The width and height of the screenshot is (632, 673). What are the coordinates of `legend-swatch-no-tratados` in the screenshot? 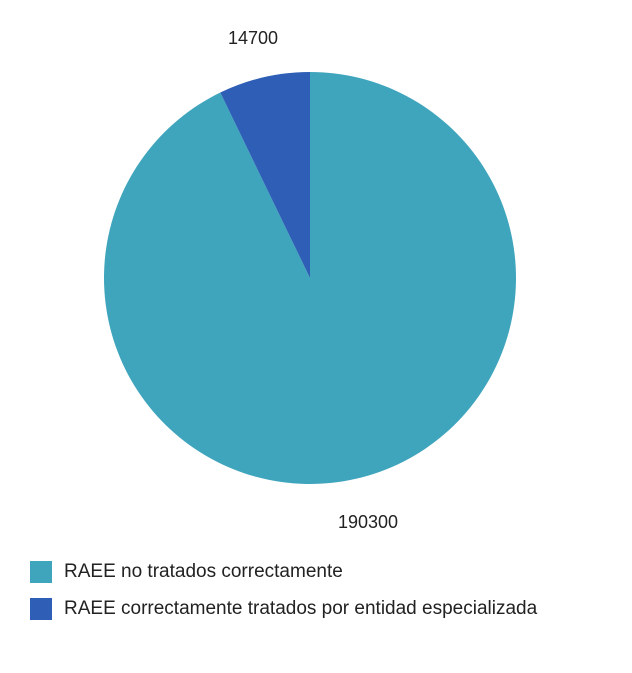 It's located at (41, 572).